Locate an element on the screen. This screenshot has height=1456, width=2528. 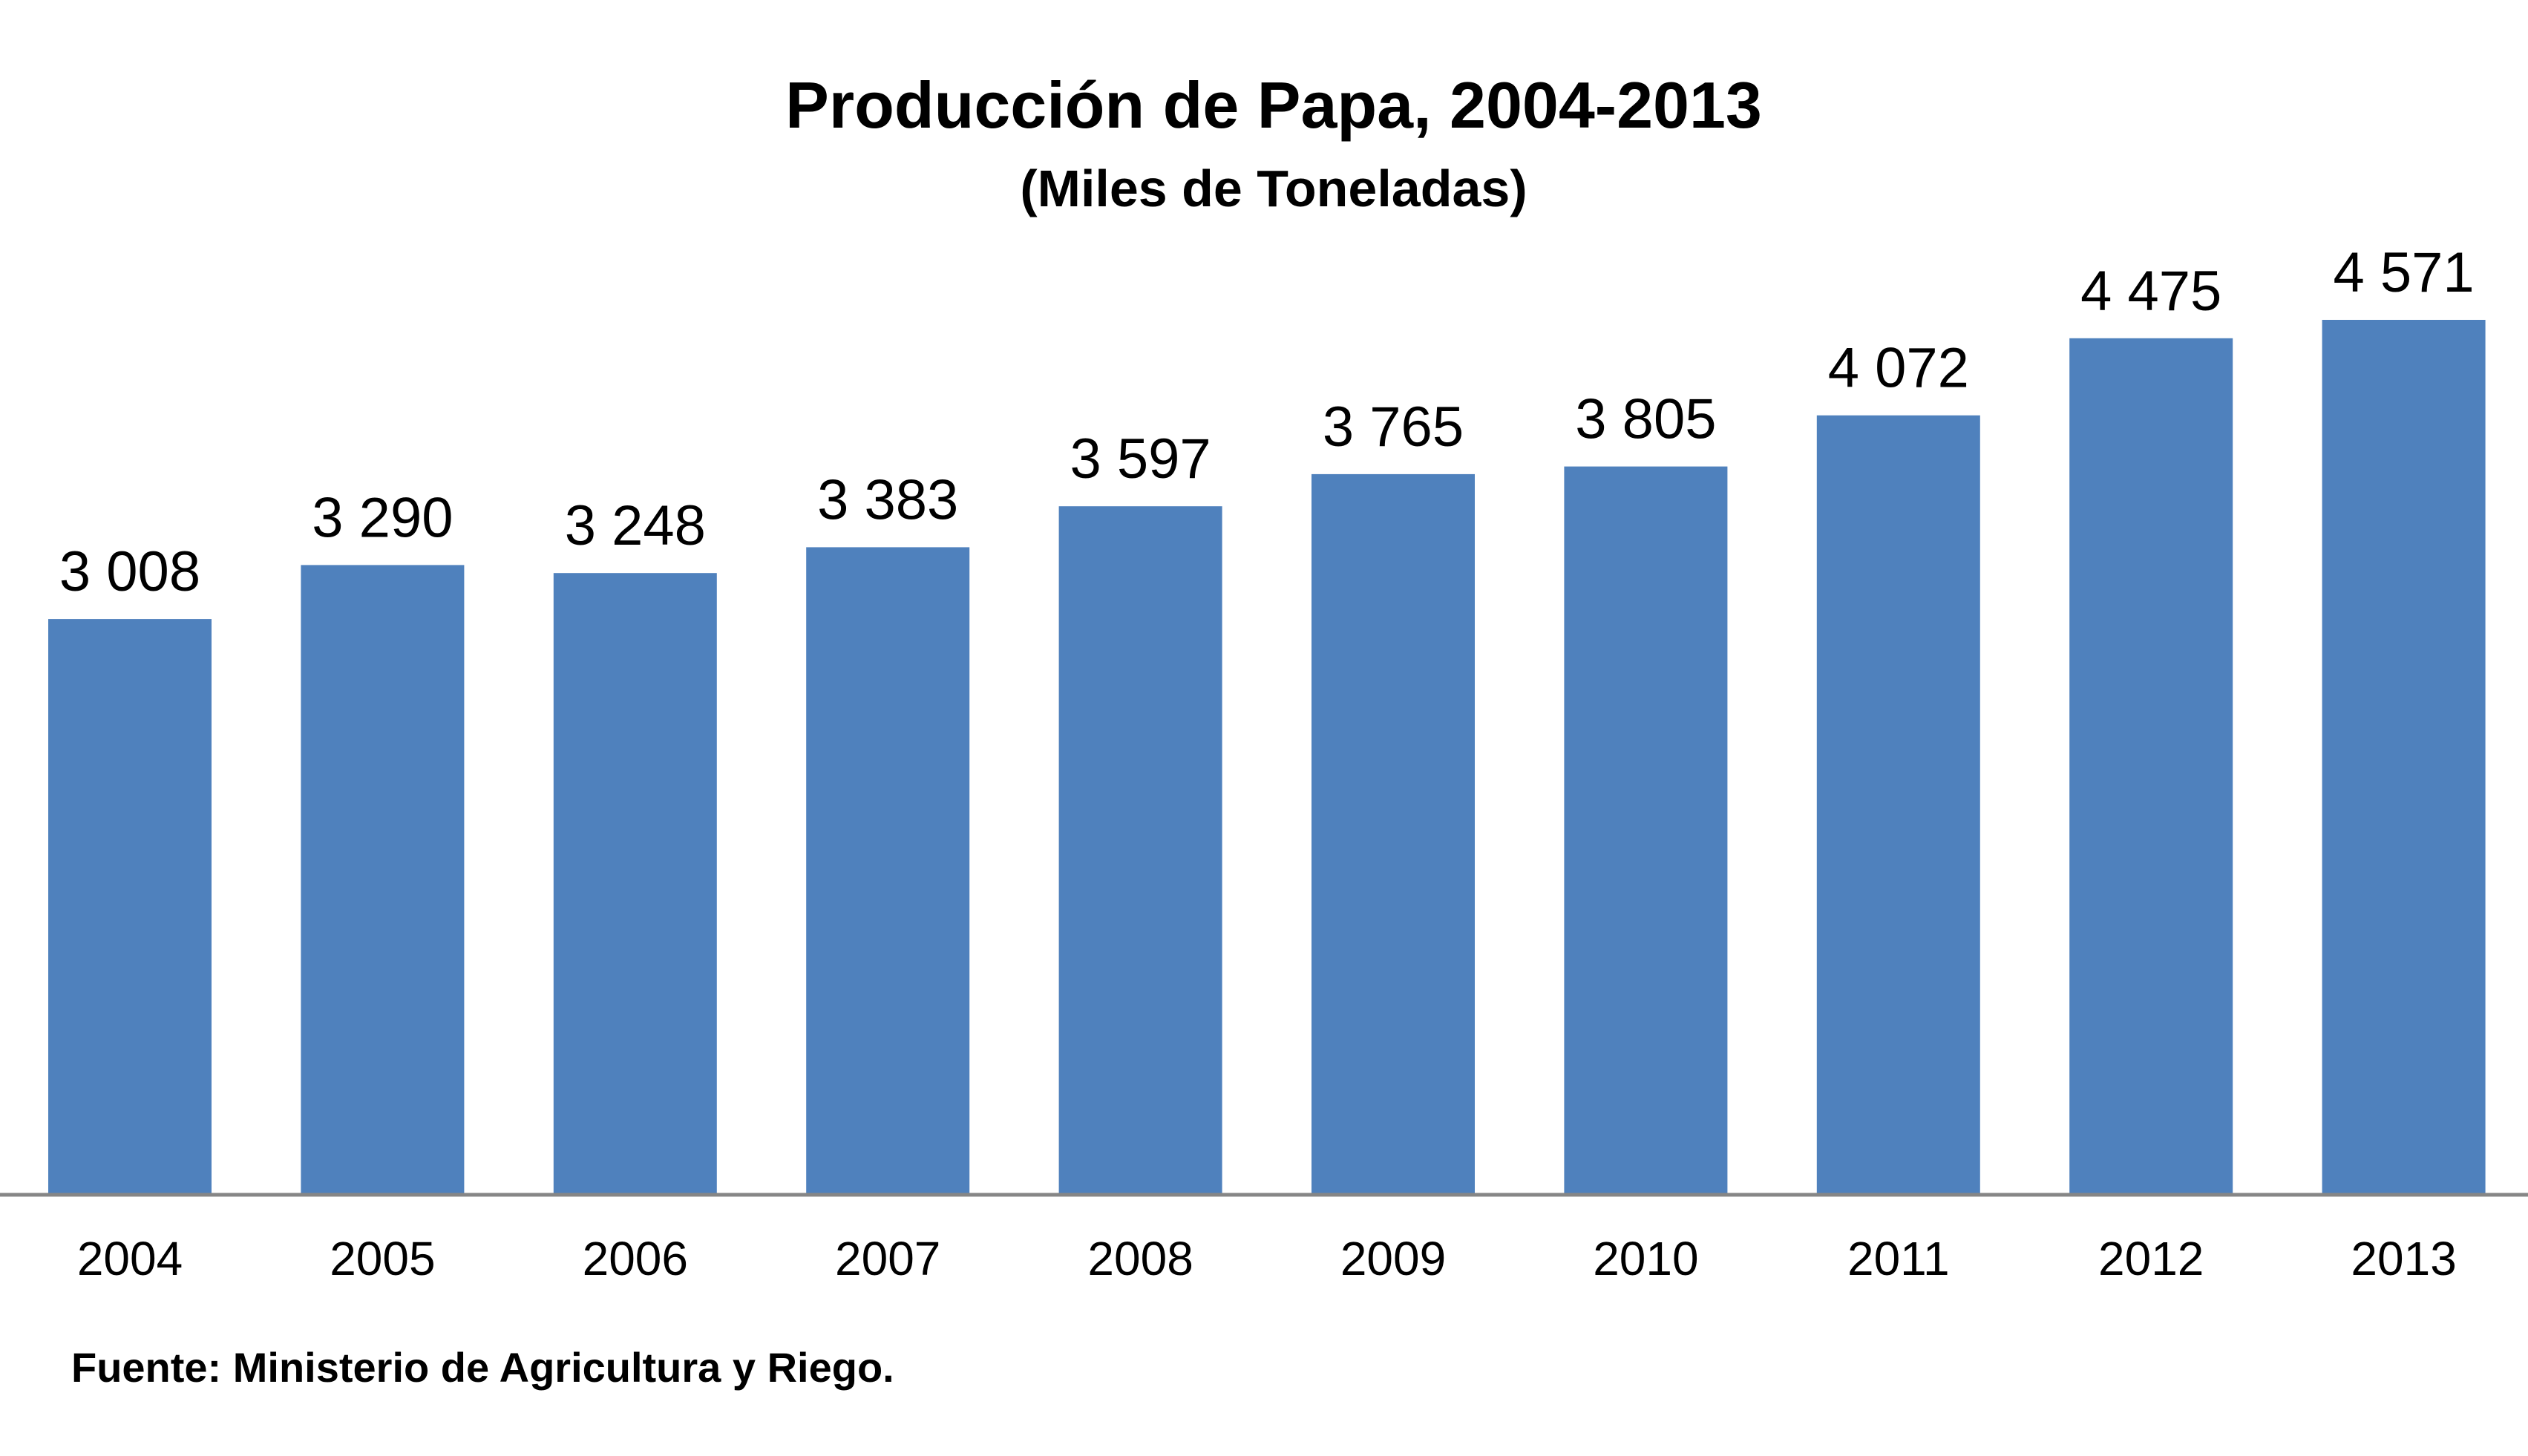
bar-2013 is located at coordinates (2404, 758).